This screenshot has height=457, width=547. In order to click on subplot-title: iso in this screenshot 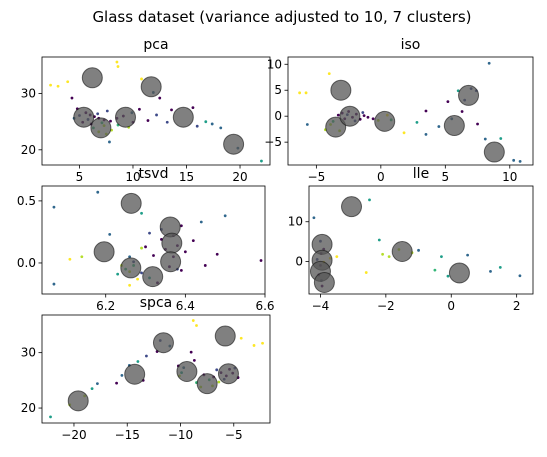, I will do `click(411, 45)`.